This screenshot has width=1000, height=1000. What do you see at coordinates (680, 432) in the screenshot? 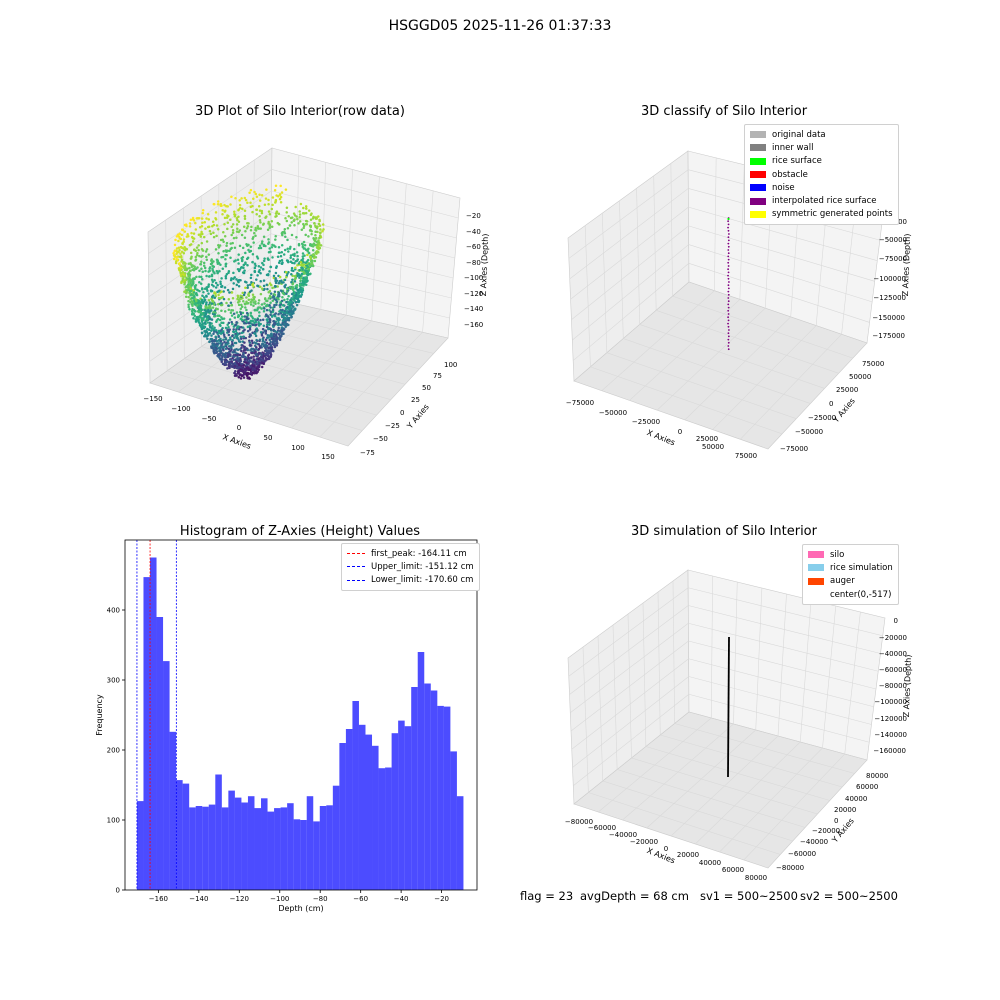
I see `plot2-x-tick: 0` at bounding box center [680, 432].